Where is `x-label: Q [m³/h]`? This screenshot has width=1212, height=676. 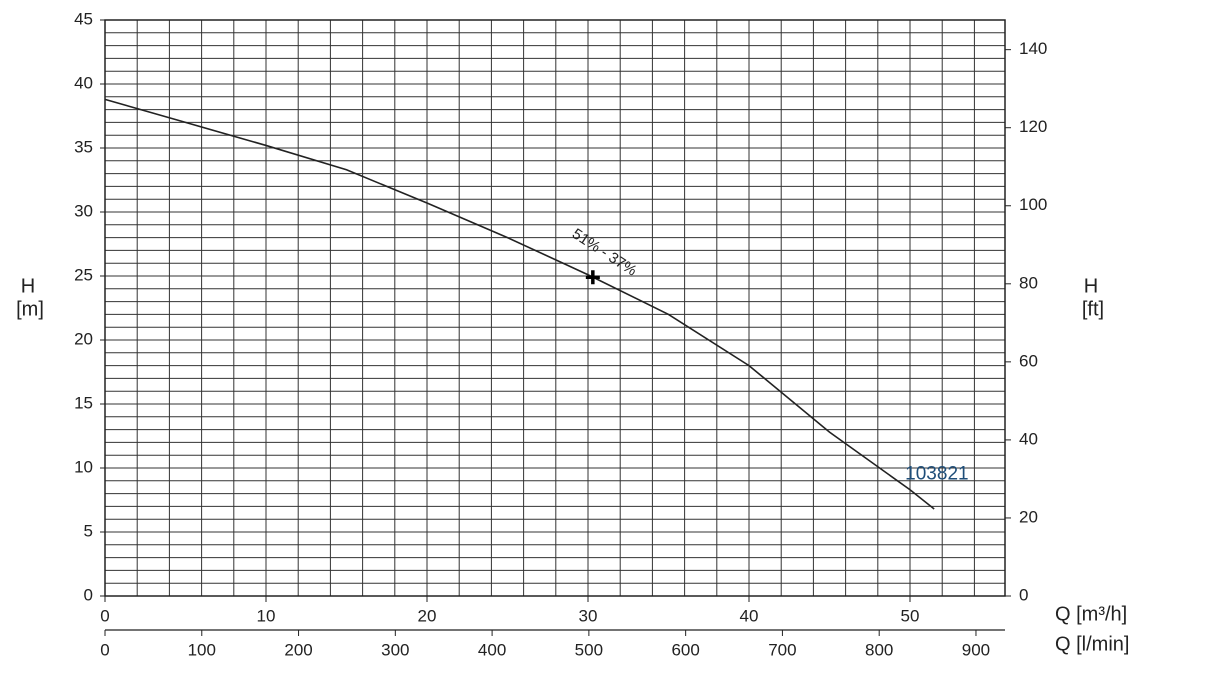 x-label: Q [m³/h] is located at coordinates (1091, 614).